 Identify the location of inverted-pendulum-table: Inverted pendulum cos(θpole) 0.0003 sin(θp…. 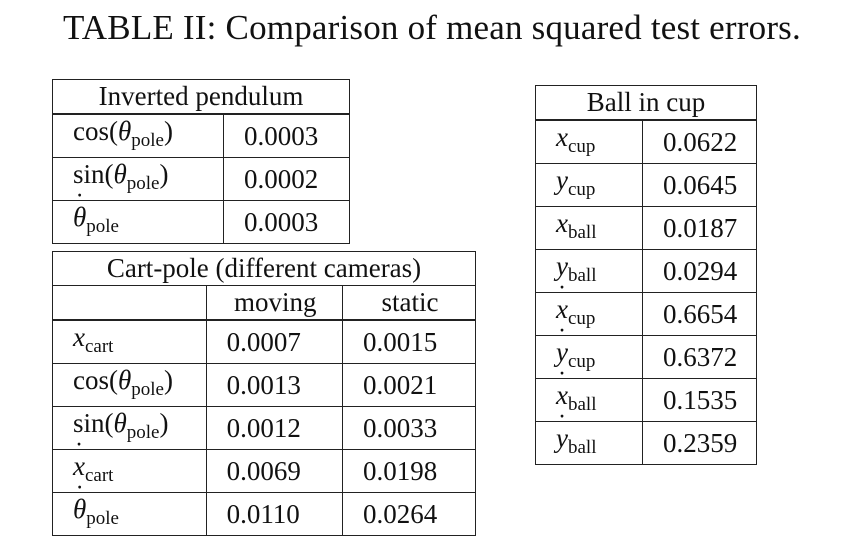
(201, 161).